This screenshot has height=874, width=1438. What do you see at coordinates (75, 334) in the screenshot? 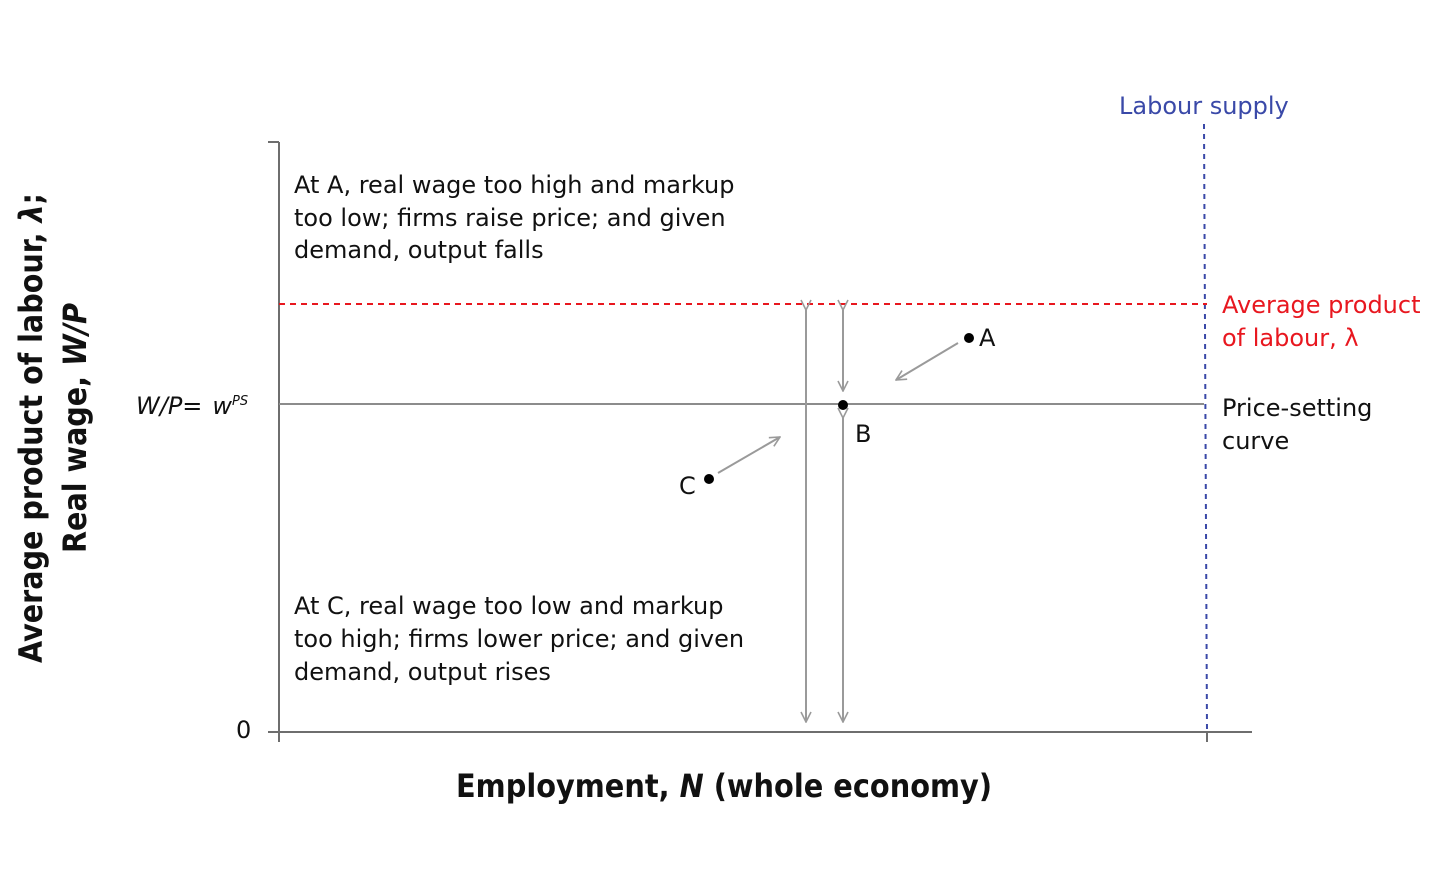
I see `y-axis-title-line2-symbol: W/P` at bounding box center [75, 334].